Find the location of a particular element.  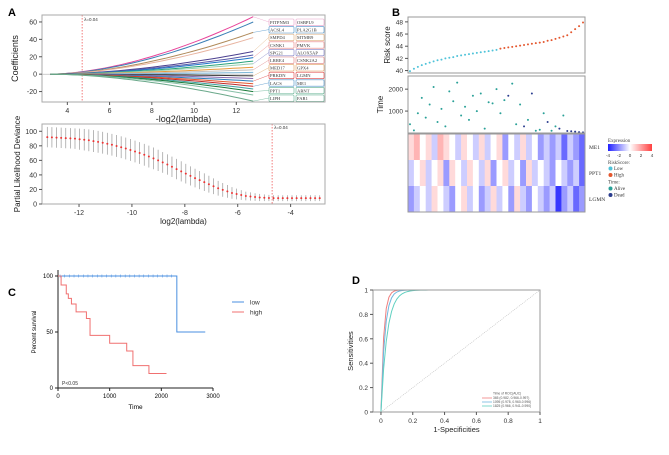

x-tick-label: 4 is located at coordinates (67, 111).